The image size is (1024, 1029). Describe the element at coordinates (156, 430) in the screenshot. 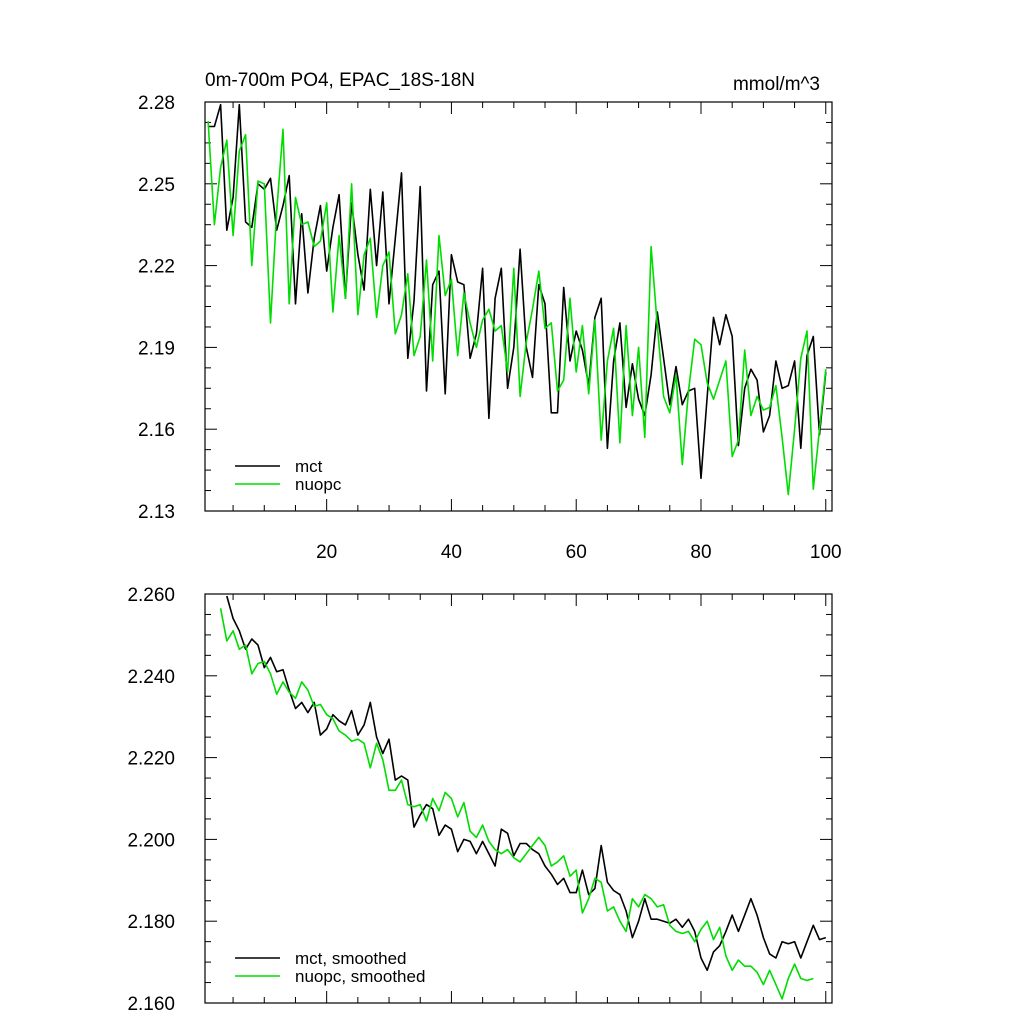

I see `y-tick-label: 2.16` at that location.